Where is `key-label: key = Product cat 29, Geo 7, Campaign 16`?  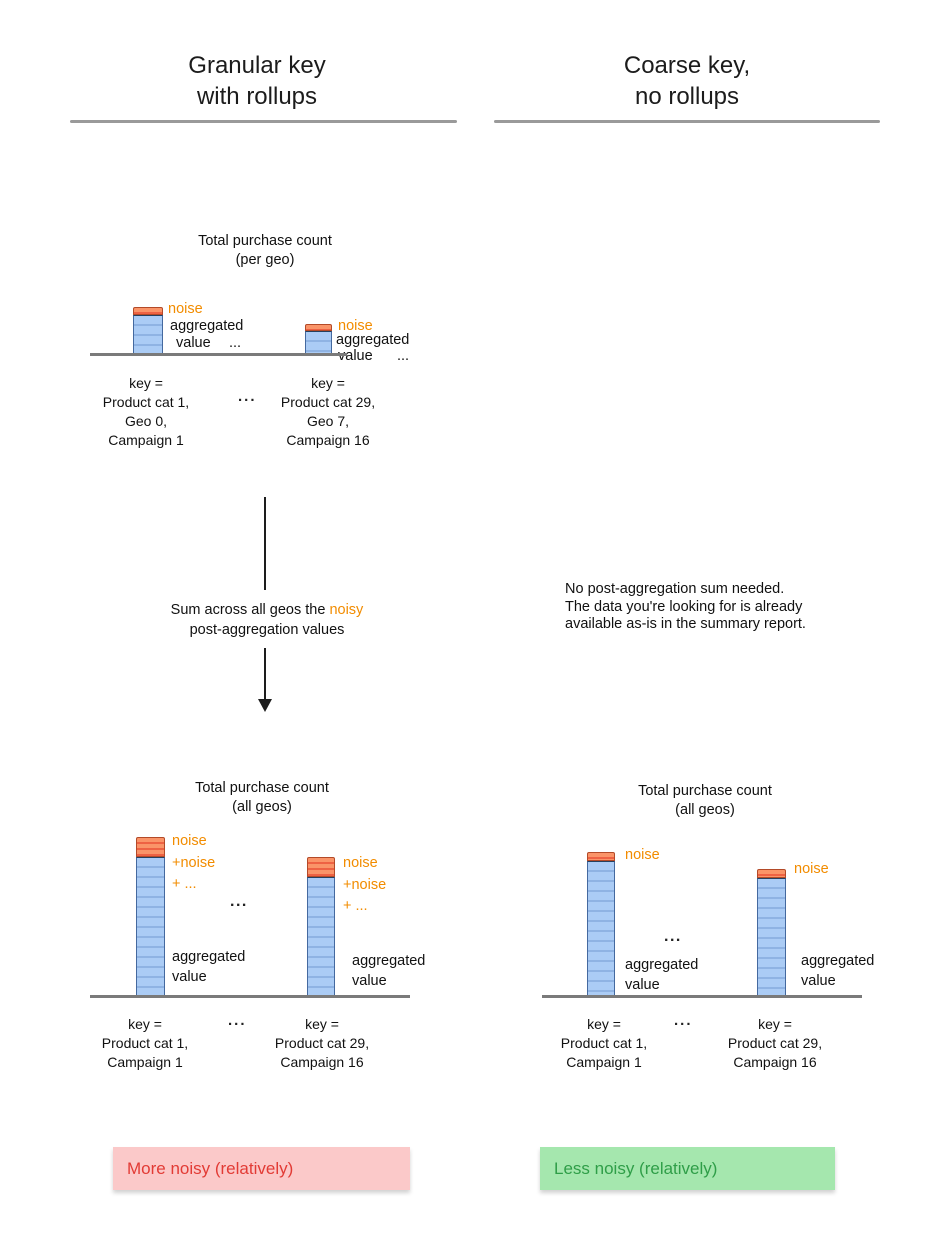 key-label: key = Product cat 29, Geo 7, Campaign 16 is located at coordinates (328, 411).